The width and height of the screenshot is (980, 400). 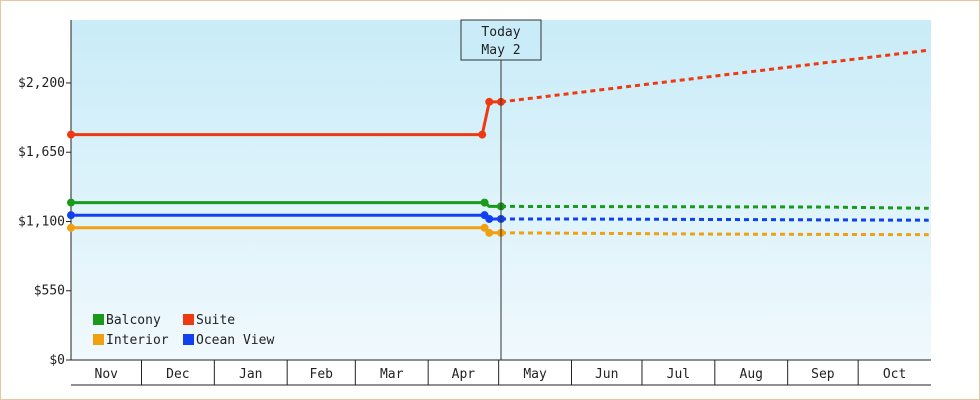 I want to click on legend-label-ocean-view: Ocean View, so click(x=235, y=340).